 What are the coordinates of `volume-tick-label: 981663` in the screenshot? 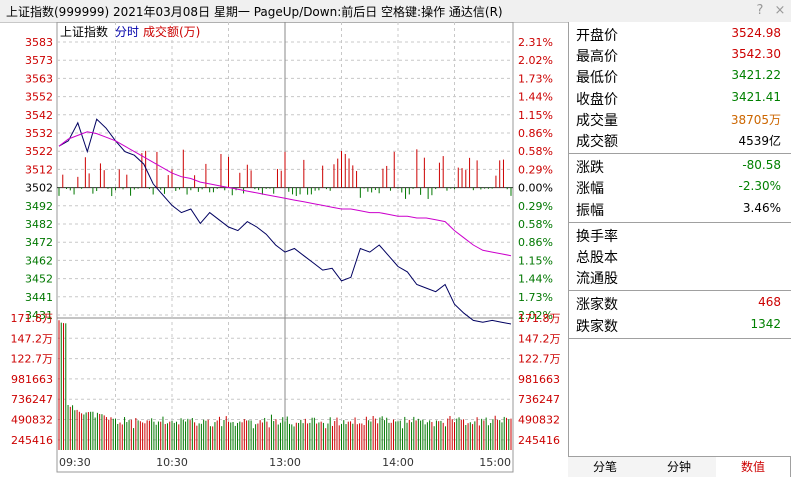 It's located at (32, 379).